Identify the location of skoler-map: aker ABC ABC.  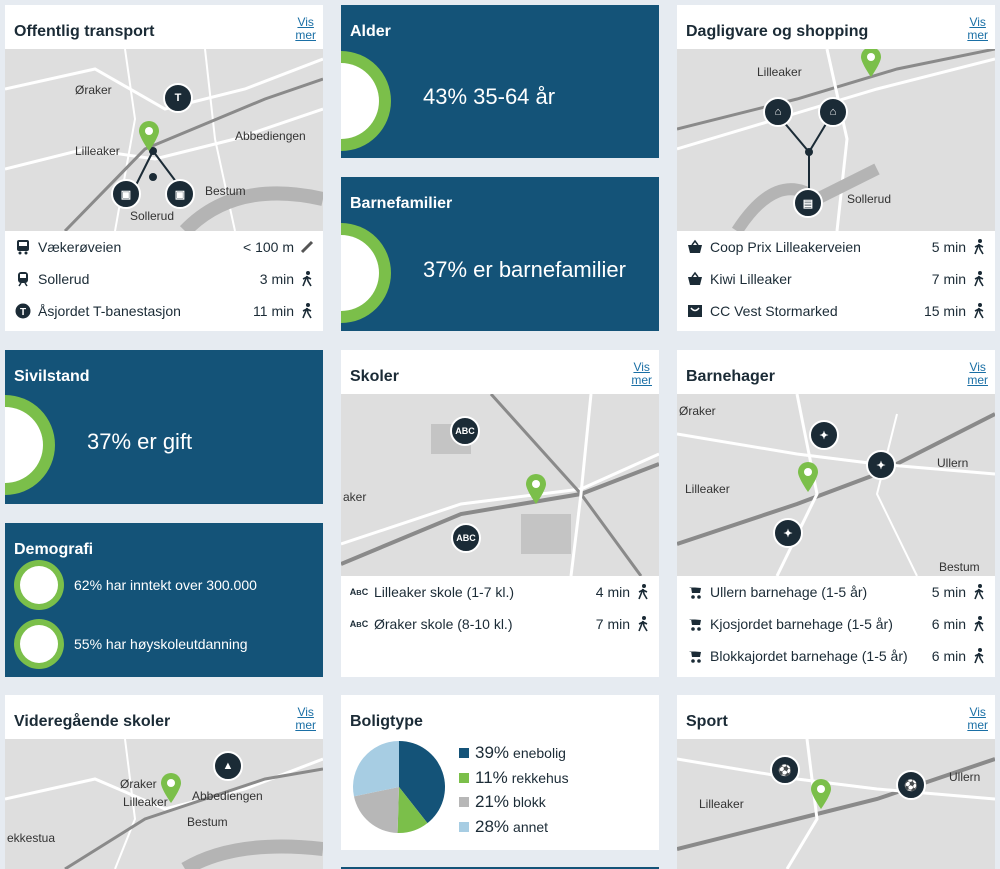
(500, 485).